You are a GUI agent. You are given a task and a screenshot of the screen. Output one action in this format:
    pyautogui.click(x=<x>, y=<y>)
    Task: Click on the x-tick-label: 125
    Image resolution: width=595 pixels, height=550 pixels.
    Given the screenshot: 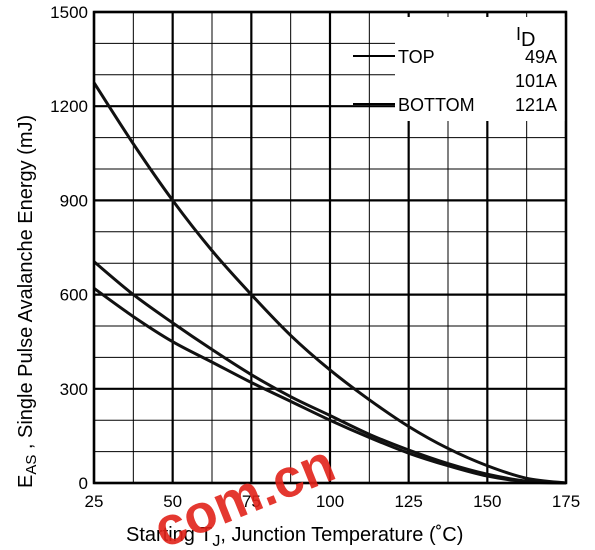 What is the action you would take?
    pyautogui.click(x=408, y=501)
    